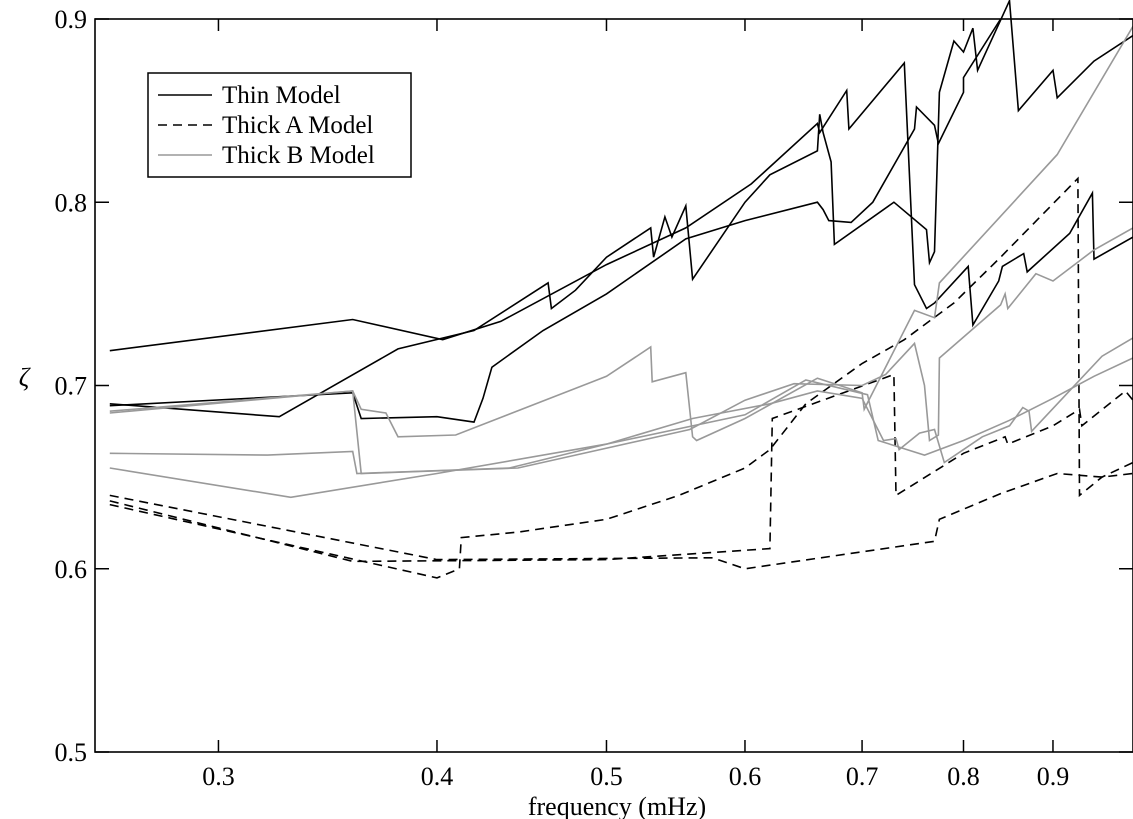  Describe the element at coordinates (963, 776) in the screenshot. I see `x-tick-label: 0.8` at that location.